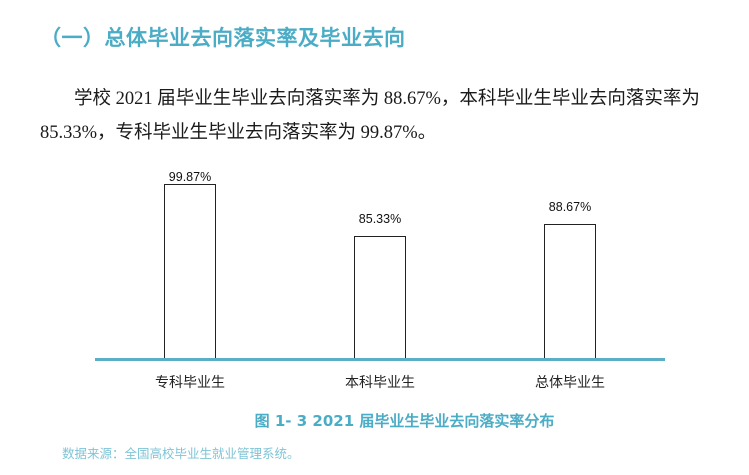 The width and height of the screenshot is (749, 475). What do you see at coordinates (223, 38) in the screenshot?
I see `section-title: （一）总体毕业去向落实率及毕业去向` at bounding box center [223, 38].